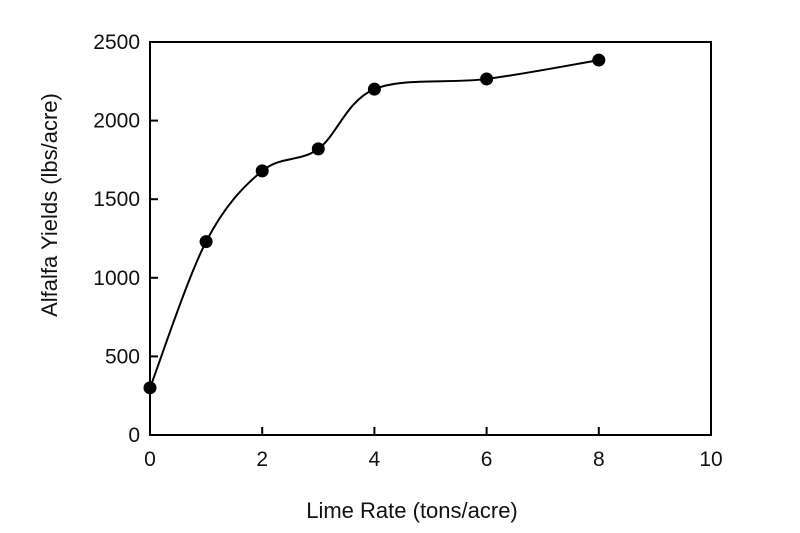 The width and height of the screenshot is (800, 533). Describe the element at coordinates (116, 278) in the screenshot. I see `y-tick-label: 1000` at that location.